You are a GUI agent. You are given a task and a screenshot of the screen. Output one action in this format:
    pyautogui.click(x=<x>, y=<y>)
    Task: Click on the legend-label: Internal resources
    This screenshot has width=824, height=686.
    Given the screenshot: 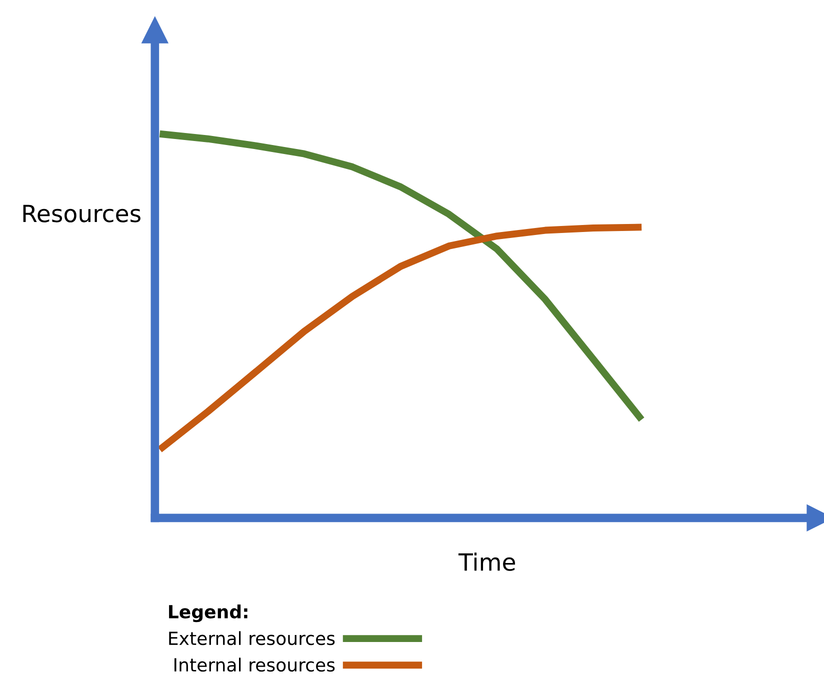 What is the action you would take?
    pyautogui.click(x=254, y=665)
    